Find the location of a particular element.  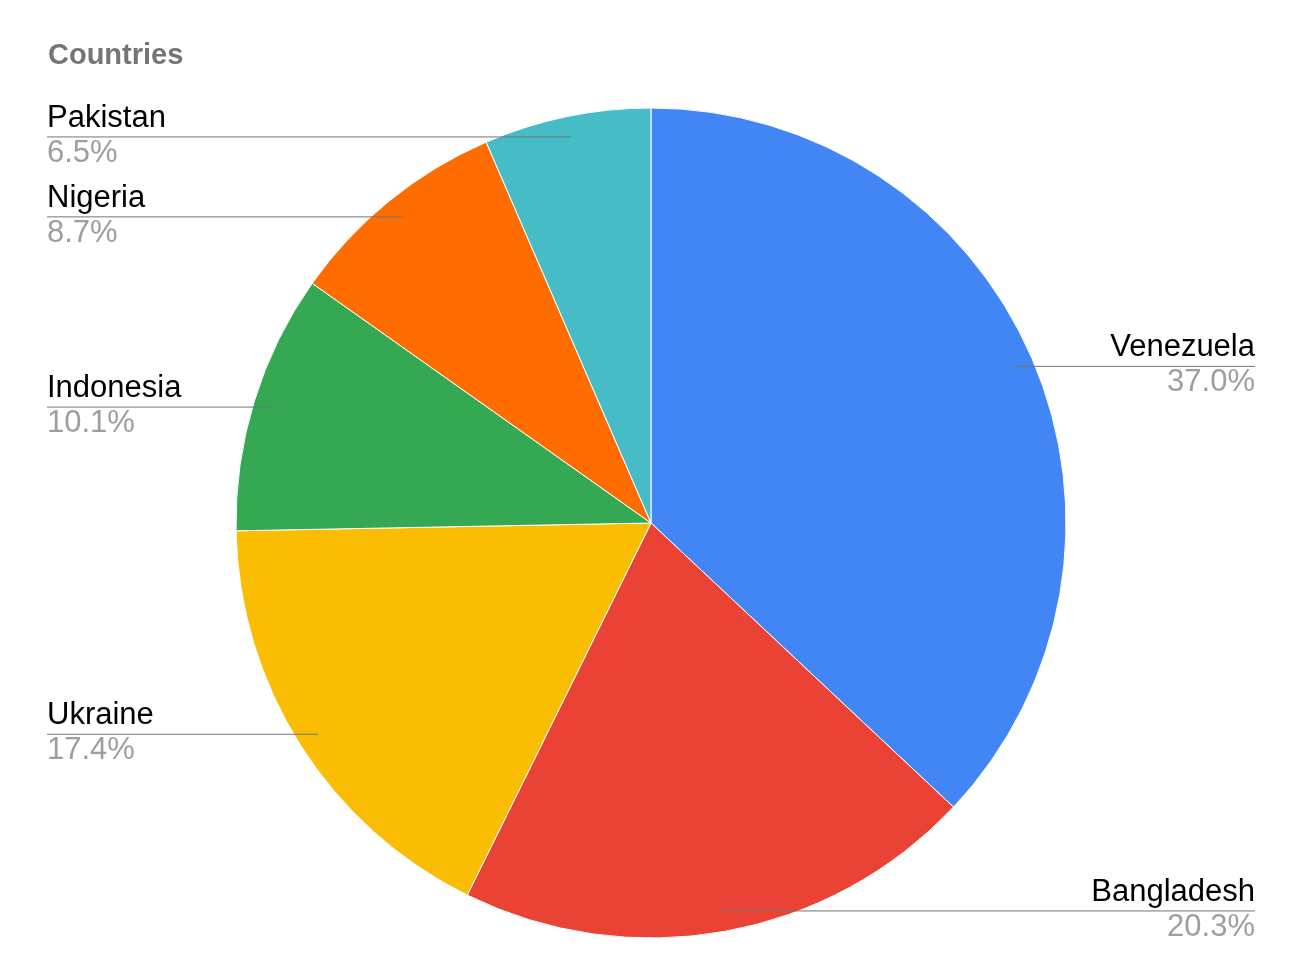

slice-label: Ukraine is located at coordinates (100, 714).